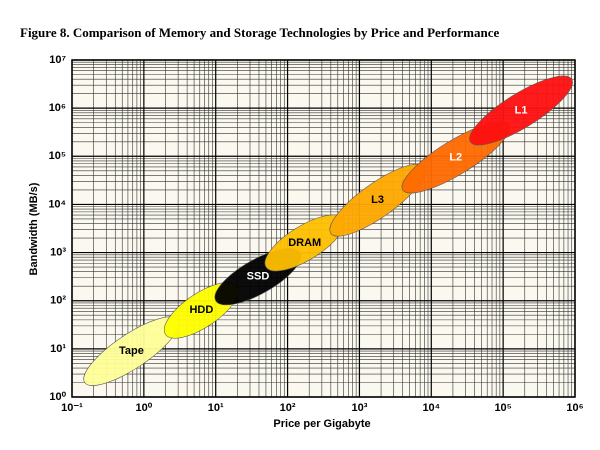 This screenshot has height=450, width=600. Describe the element at coordinates (57, 156) in the screenshot. I see `y-tick-label: 10⁵` at that location.